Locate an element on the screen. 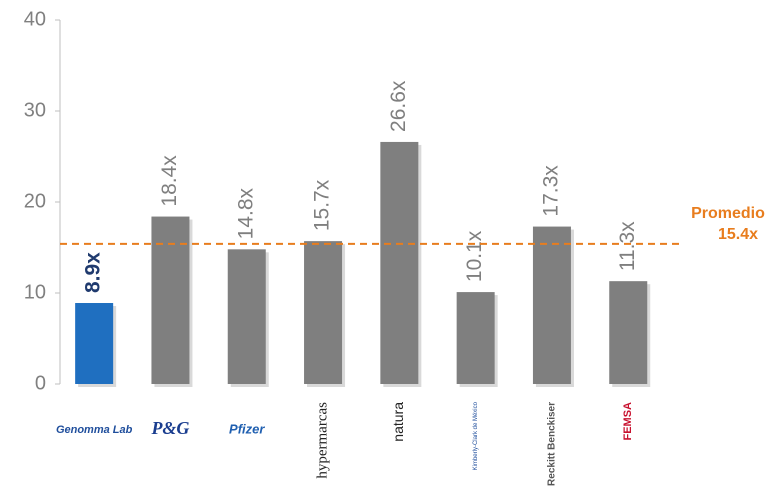  category-label: natura is located at coordinates (398, 422).